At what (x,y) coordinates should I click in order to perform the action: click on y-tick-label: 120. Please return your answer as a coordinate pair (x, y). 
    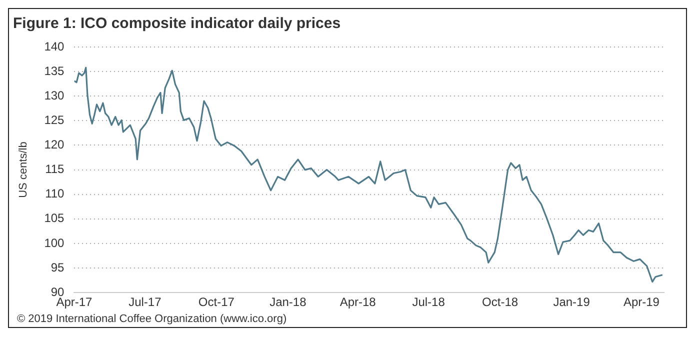
    Looking at the image, I should click on (54, 145).